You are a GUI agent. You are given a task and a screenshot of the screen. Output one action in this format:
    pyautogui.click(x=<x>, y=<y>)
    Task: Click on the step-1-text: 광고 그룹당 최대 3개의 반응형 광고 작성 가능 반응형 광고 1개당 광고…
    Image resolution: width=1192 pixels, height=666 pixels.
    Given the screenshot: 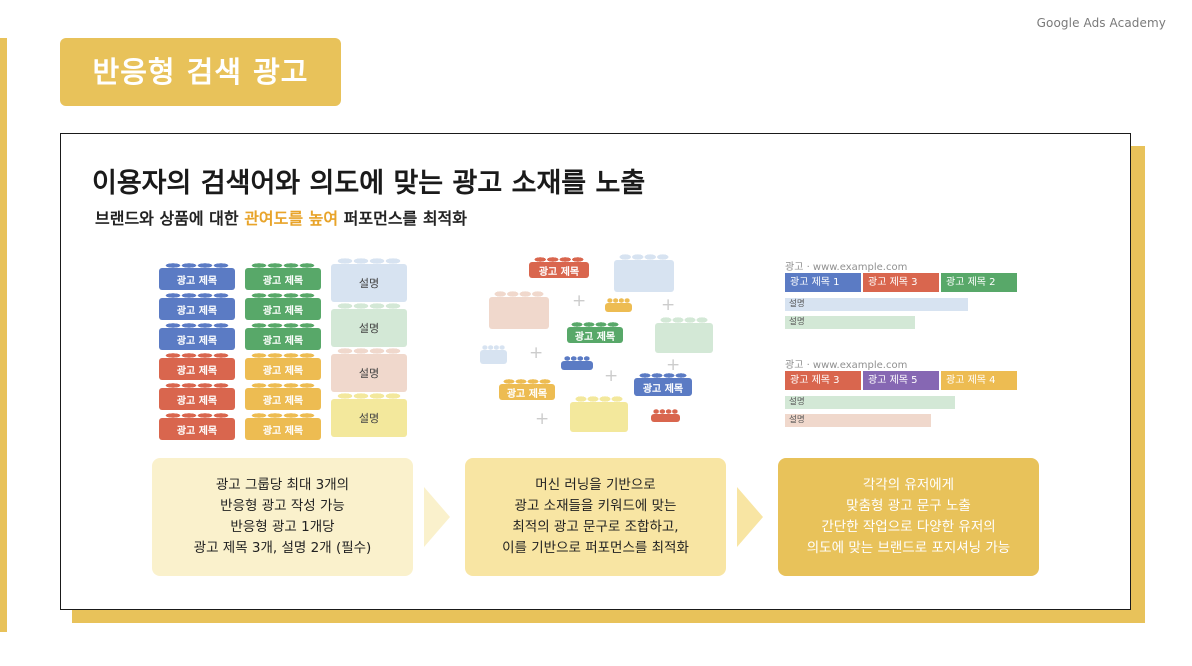 What is the action you would take?
    pyautogui.click(x=283, y=517)
    